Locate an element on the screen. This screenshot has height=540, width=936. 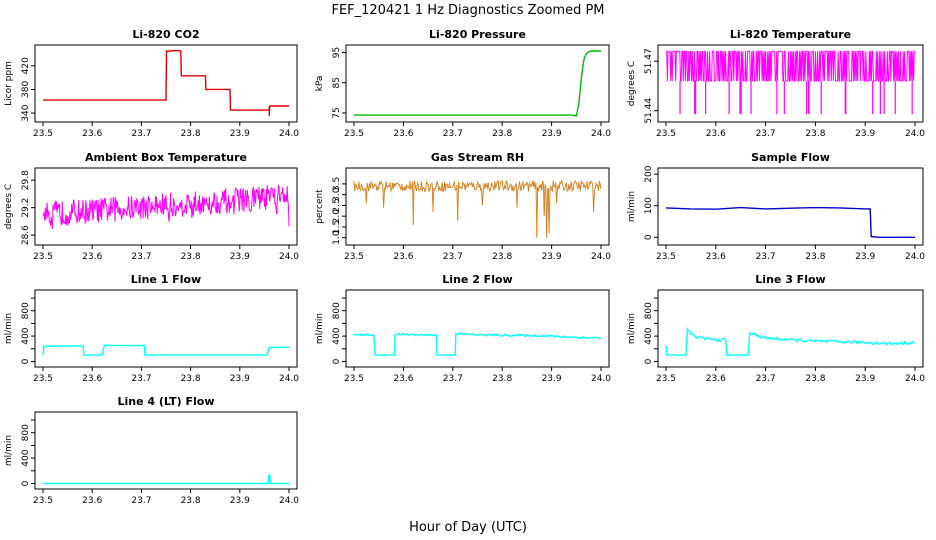
co2-y-tick-label: 420 is located at coordinates (26, 65).